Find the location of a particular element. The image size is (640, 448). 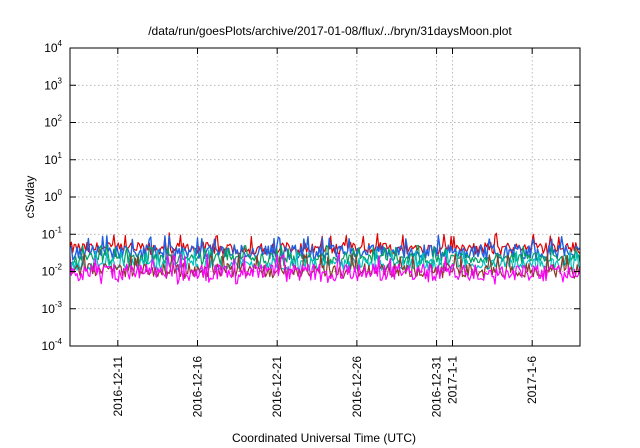

series-group is located at coordinates (325, 258).